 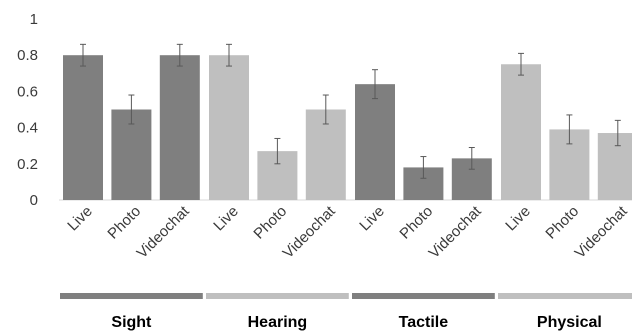 I want to click on y-tick-label: 0, so click(x=34, y=200).